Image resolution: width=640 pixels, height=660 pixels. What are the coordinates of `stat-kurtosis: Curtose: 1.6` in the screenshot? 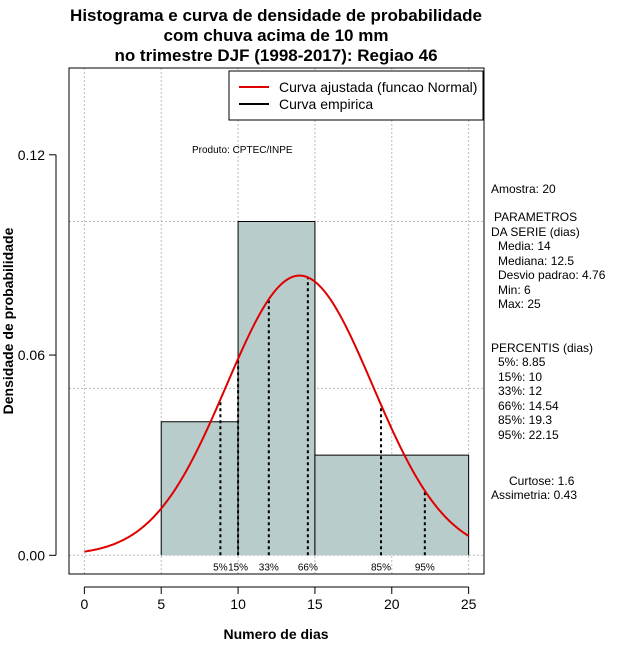 It's located at (542, 481).